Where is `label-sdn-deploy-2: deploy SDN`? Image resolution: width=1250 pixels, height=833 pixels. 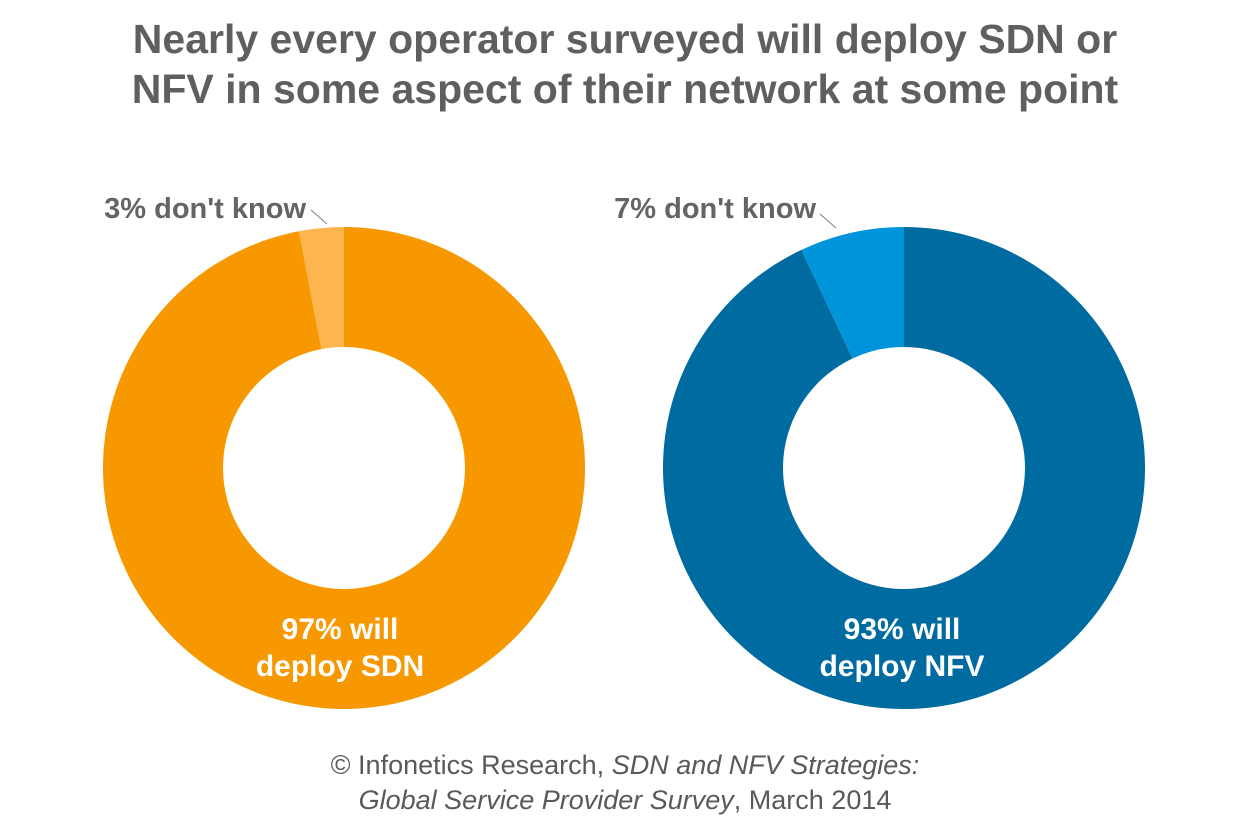
label-sdn-deploy-2: deploy SDN is located at coordinates (340, 666).